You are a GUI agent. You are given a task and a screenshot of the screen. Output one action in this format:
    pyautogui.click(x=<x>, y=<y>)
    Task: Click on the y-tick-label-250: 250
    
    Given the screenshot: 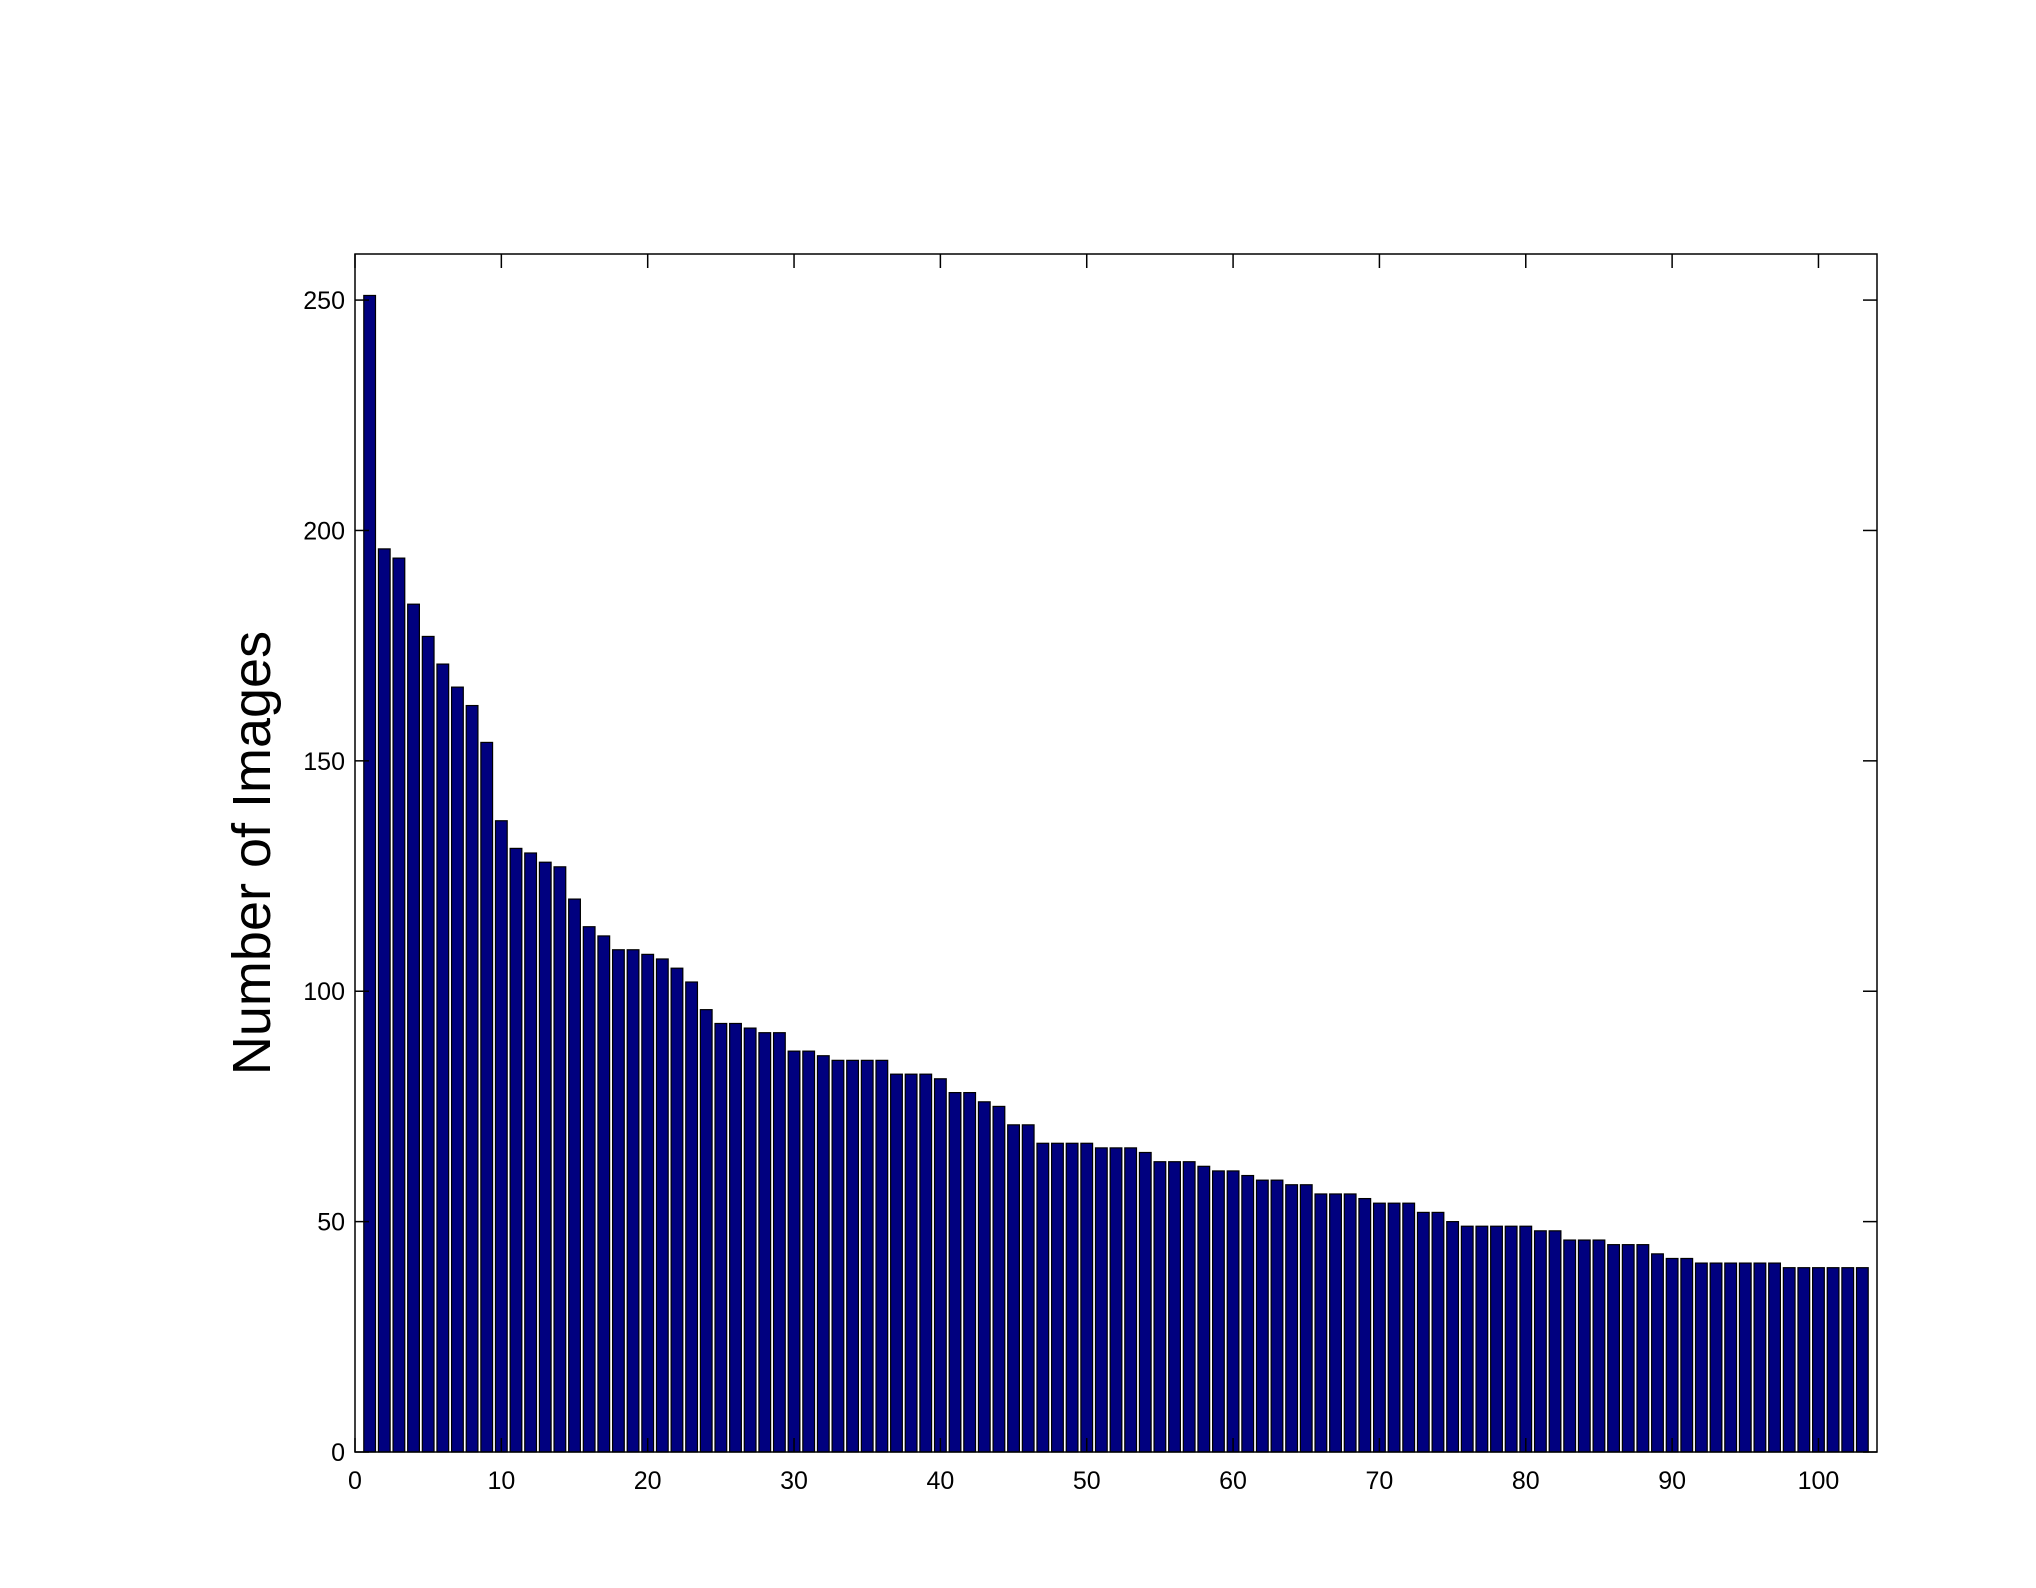 What is the action you would take?
    pyautogui.click(x=324, y=301)
    